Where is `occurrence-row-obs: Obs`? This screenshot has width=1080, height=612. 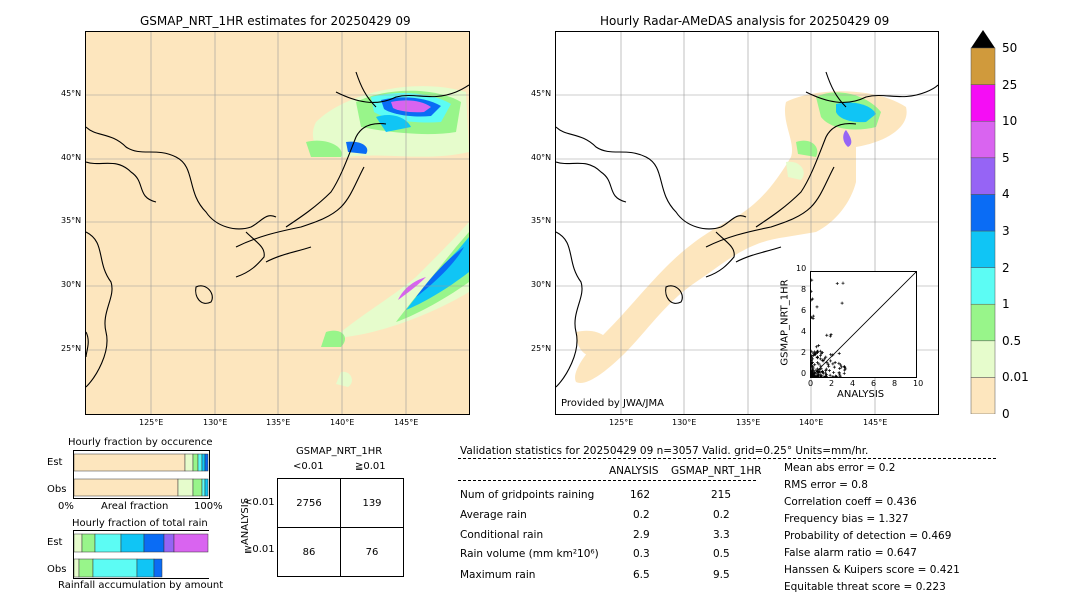 occurrence-row-obs: Obs is located at coordinates (57, 489).